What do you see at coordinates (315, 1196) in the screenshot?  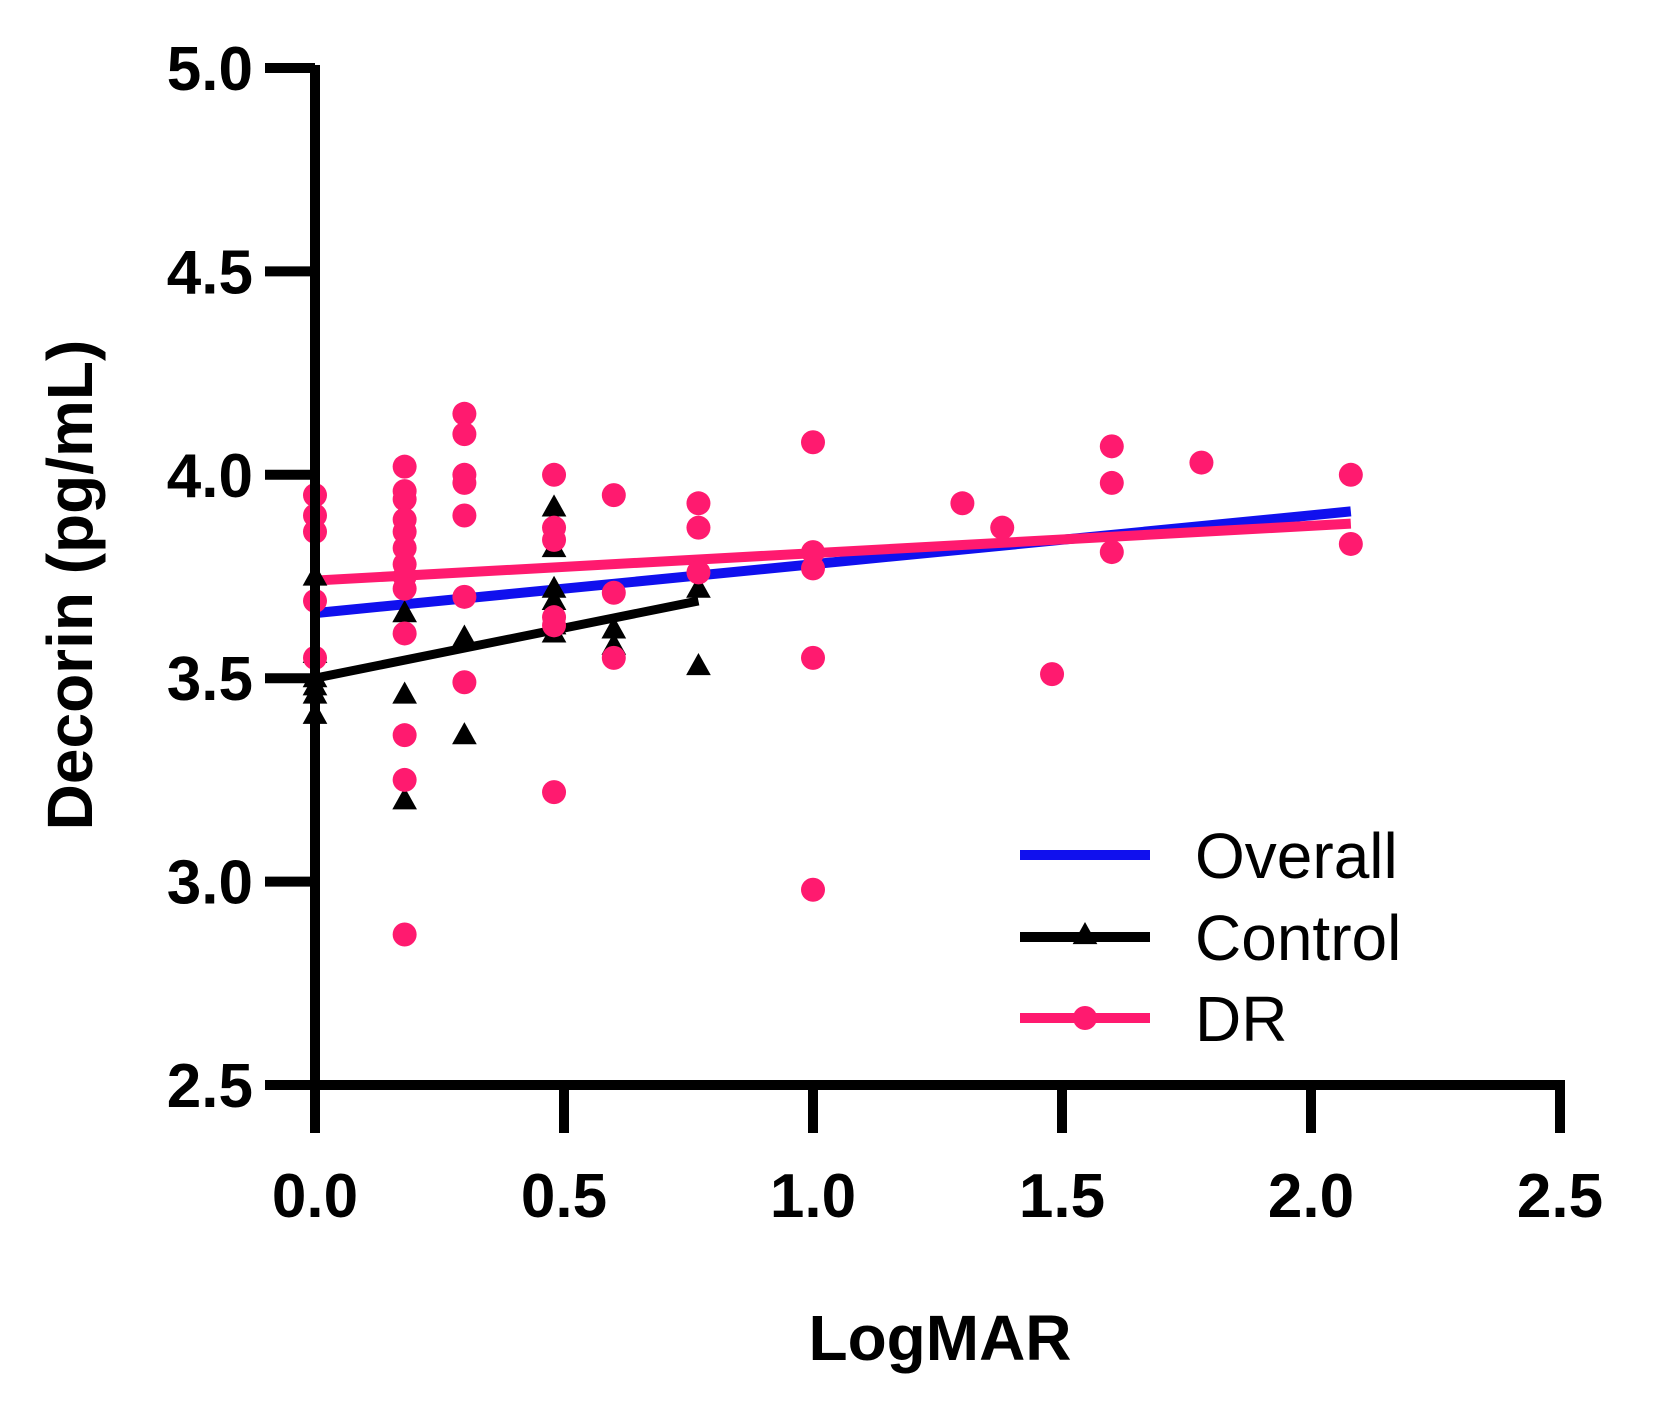 I see `x-tick-label: 0.0` at bounding box center [315, 1196].